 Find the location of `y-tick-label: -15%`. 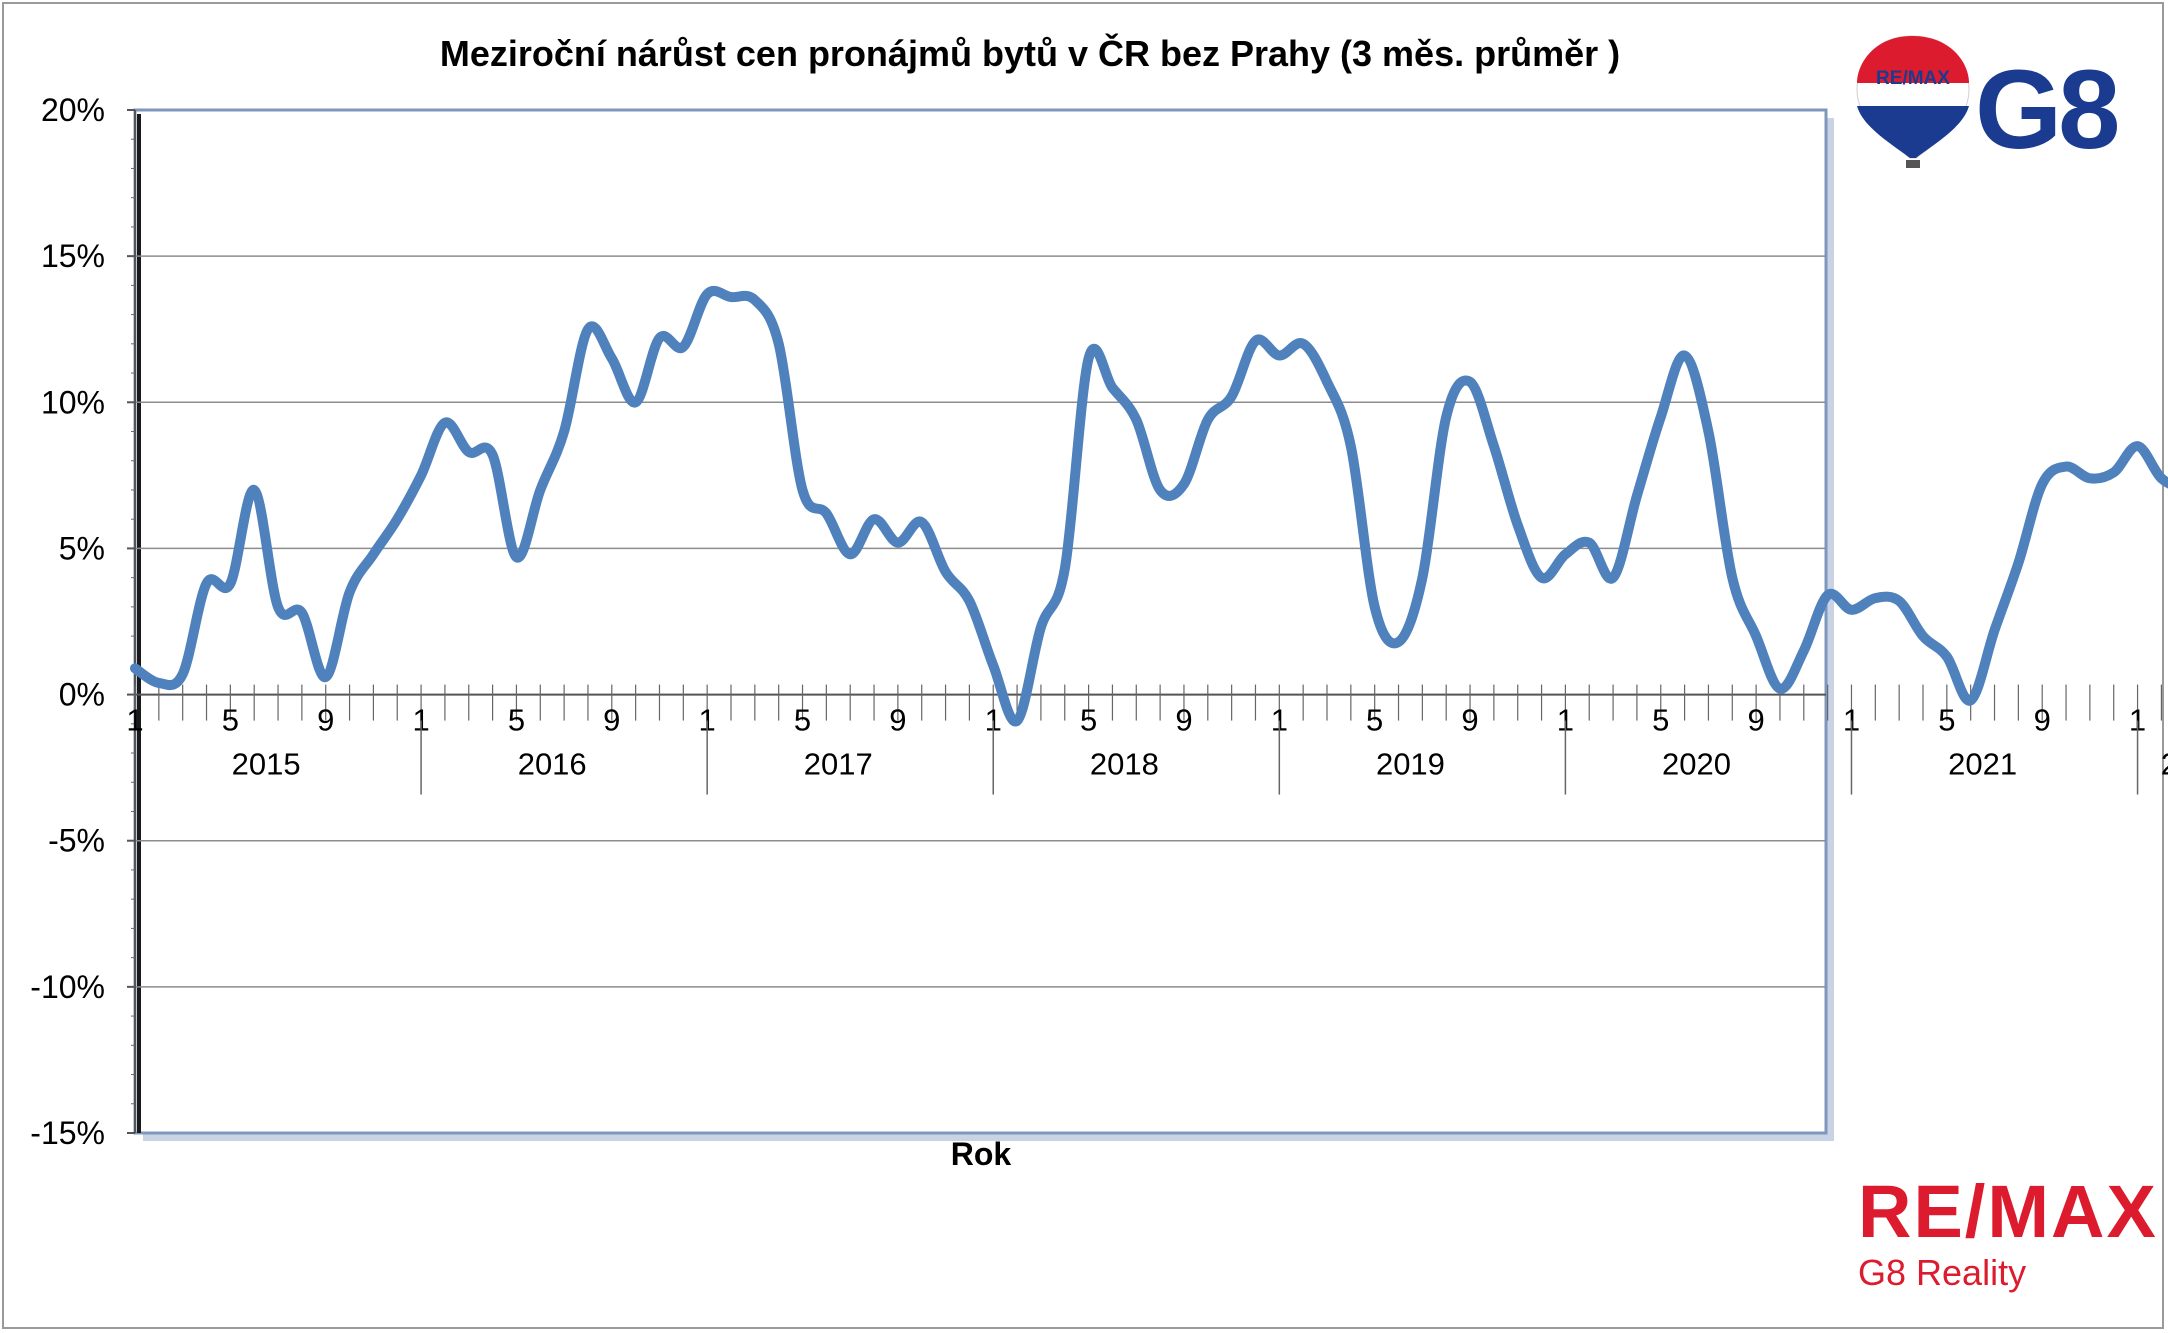

y-tick-label: -15% is located at coordinates (67, 1133).